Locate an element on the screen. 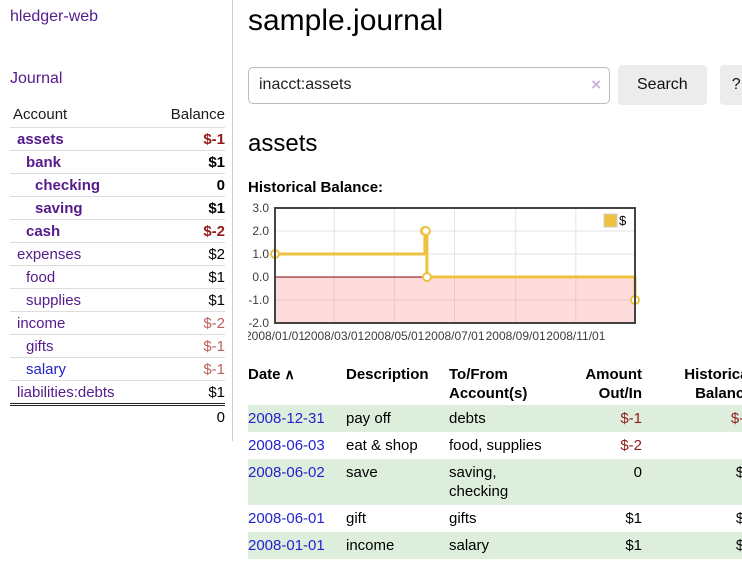 This screenshot has width=742, height=582. transaction-balance: $1 is located at coordinates (738, 545).